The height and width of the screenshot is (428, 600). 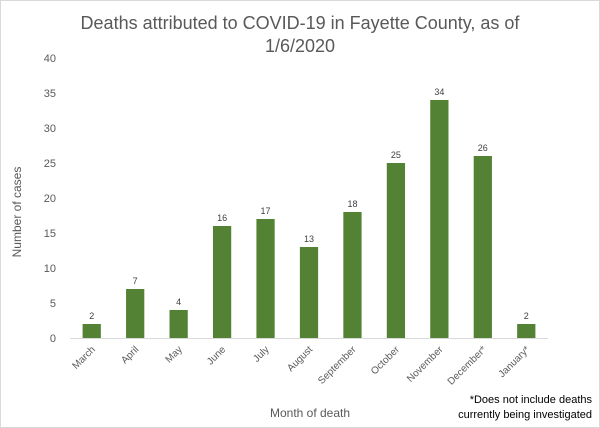 I want to click on footnote-line-1: *Does not include deaths, so click(x=530, y=400).